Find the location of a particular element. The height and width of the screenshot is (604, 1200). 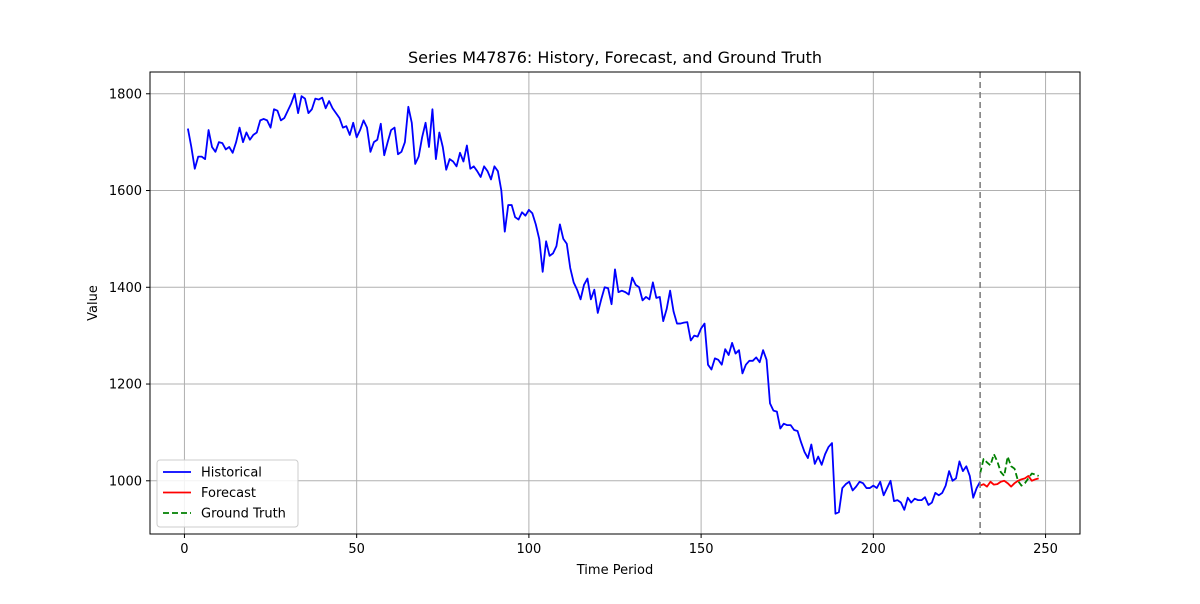

ground-truth-legend-label: Ground Truth is located at coordinates (243, 514).